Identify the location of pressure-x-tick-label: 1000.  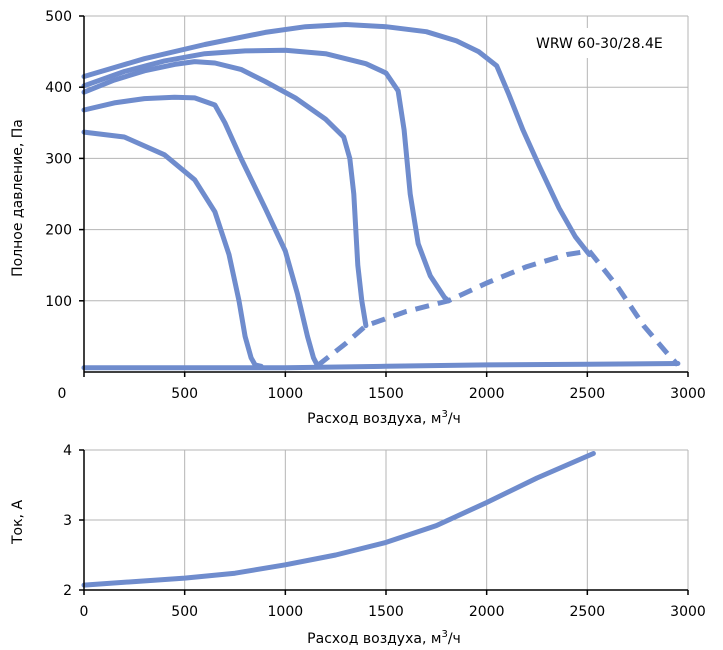
(286, 394).